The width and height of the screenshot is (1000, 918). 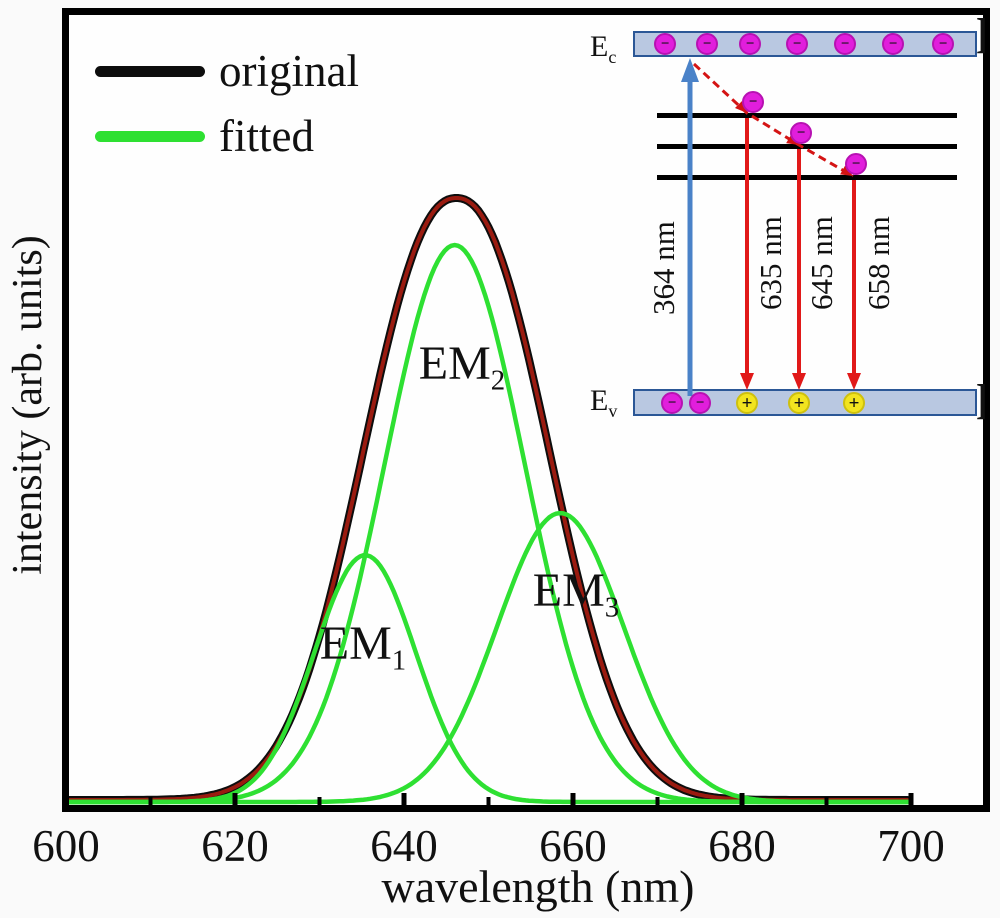 What do you see at coordinates (28, 405) in the screenshot?
I see `y-axis-title: intensity (arb. units)` at bounding box center [28, 405].